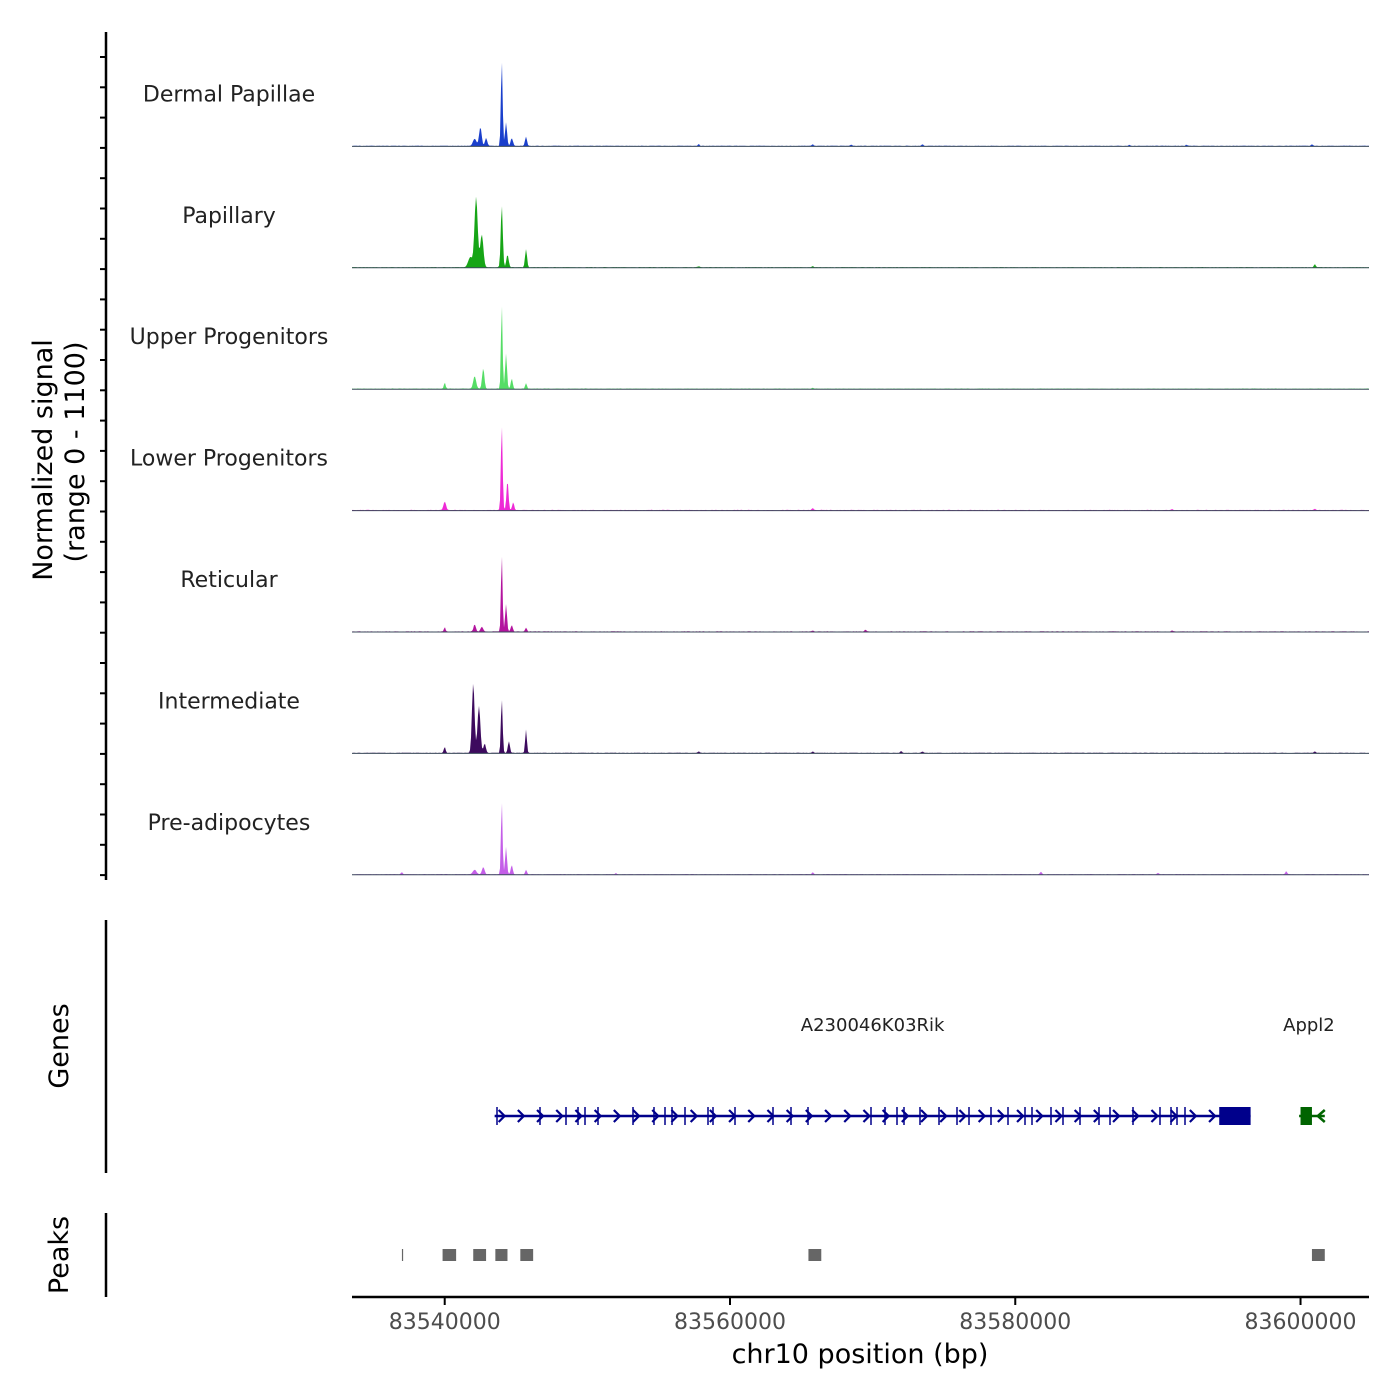 Image resolution: width=1400 pixels, height=1400 pixels. What do you see at coordinates (684, 1255) in the screenshot?
I see `peaks-track: Peaks` at bounding box center [684, 1255].